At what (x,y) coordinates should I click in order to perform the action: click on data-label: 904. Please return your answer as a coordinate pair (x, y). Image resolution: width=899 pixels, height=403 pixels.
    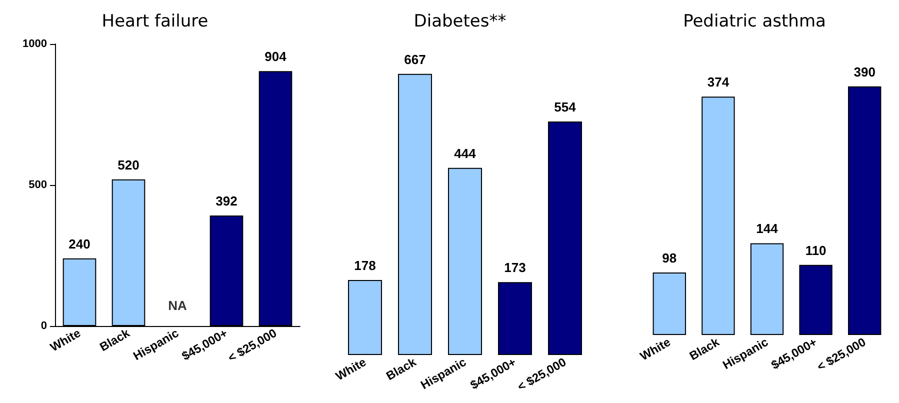
    Looking at the image, I should click on (276, 56).